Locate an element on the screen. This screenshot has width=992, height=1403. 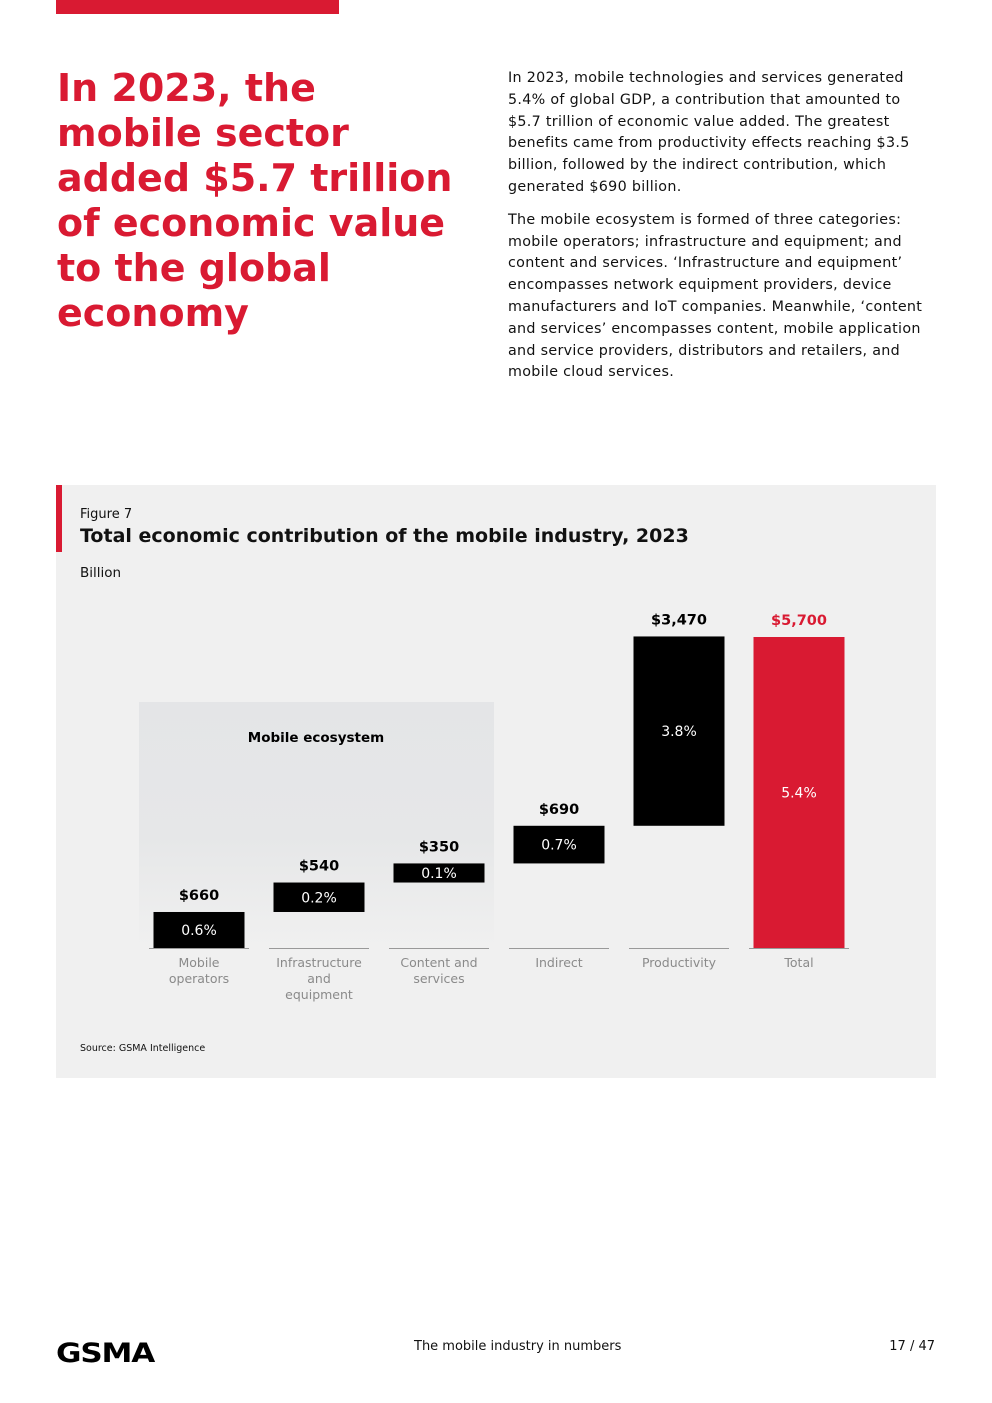
category-label: and is located at coordinates (319, 978).